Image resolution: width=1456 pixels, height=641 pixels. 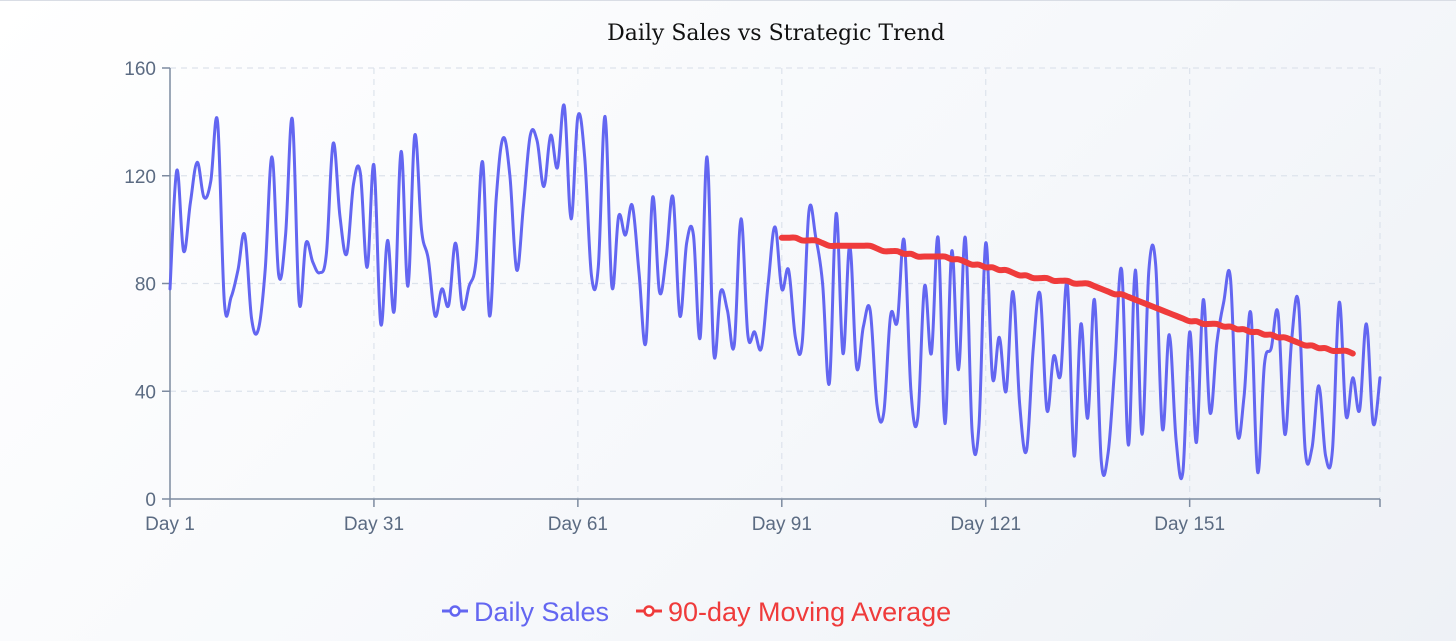 What do you see at coordinates (140, 69) in the screenshot?
I see `y-tick-label: 160` at bounding box center [140, 69].